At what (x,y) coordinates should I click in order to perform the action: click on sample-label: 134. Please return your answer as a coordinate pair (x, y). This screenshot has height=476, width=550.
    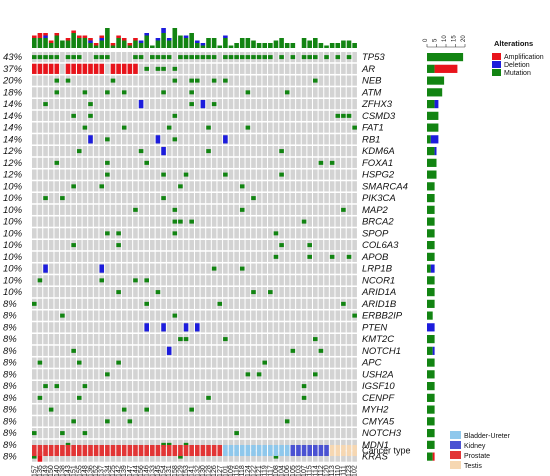
    Looking at the image, I should click on (107, 470).